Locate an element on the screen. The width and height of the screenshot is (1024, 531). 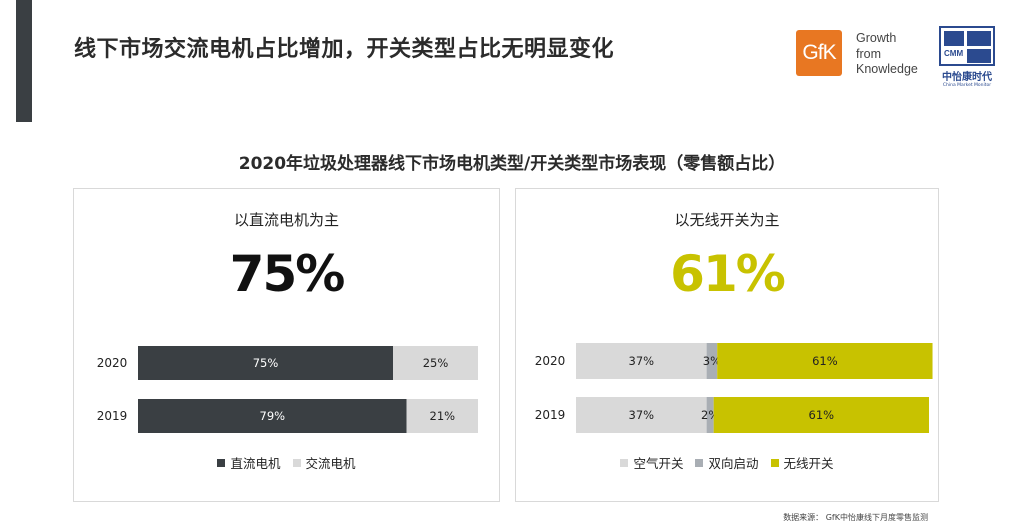
legend-item: 空气开关 is located at coordinates (651, 462).